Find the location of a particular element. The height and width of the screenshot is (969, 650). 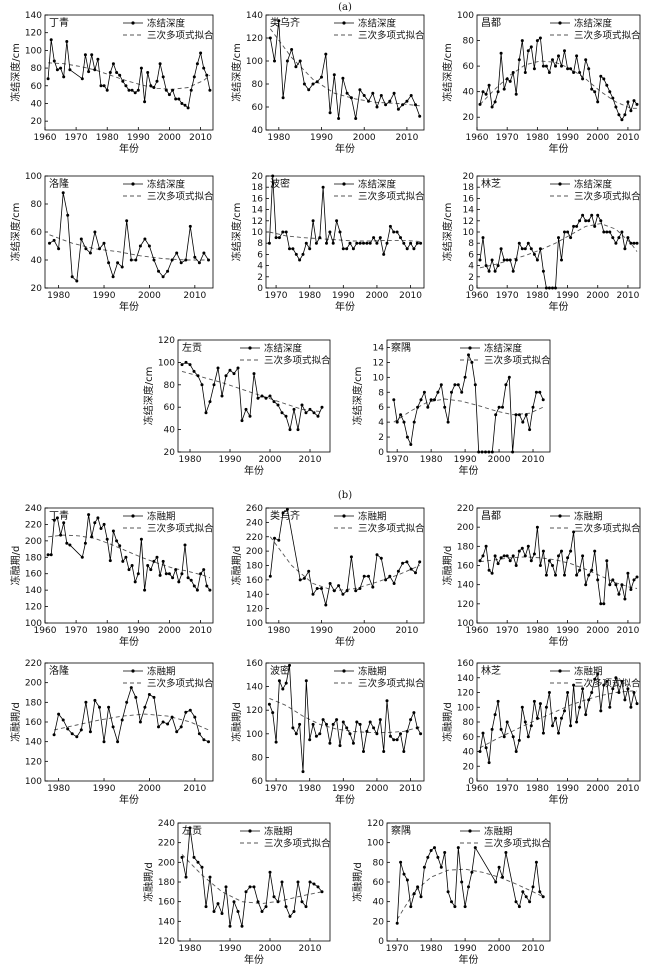

legend-observed-label: 冻融期 is located at coordinates (372, 672).